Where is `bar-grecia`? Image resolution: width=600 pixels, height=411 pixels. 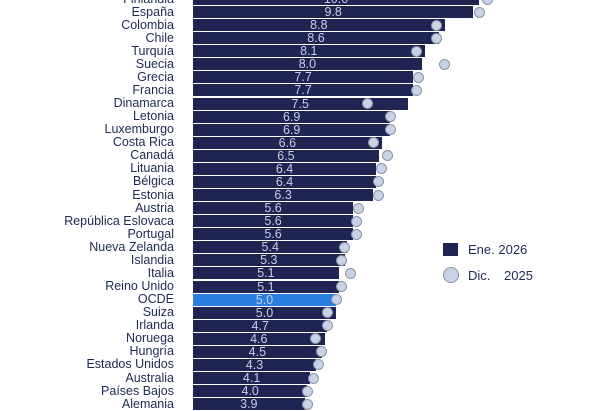 bar-grecia is located at coordinates (303, 77).